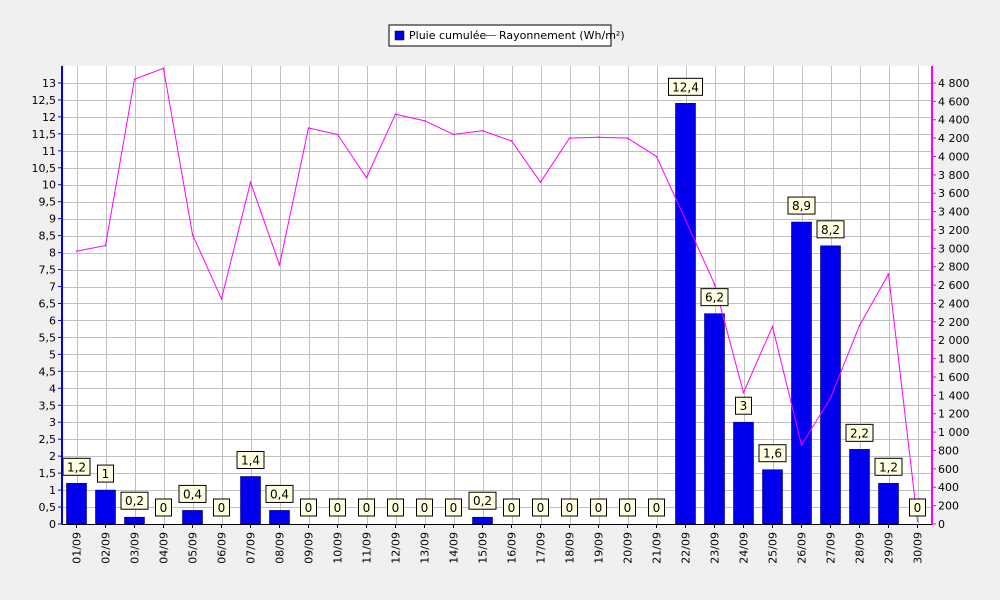 The image size is (1000, 600). Describe the element at coordinates (425, 548) in the screenshot. I see `x-tick-label-12: 13/09` at that location.